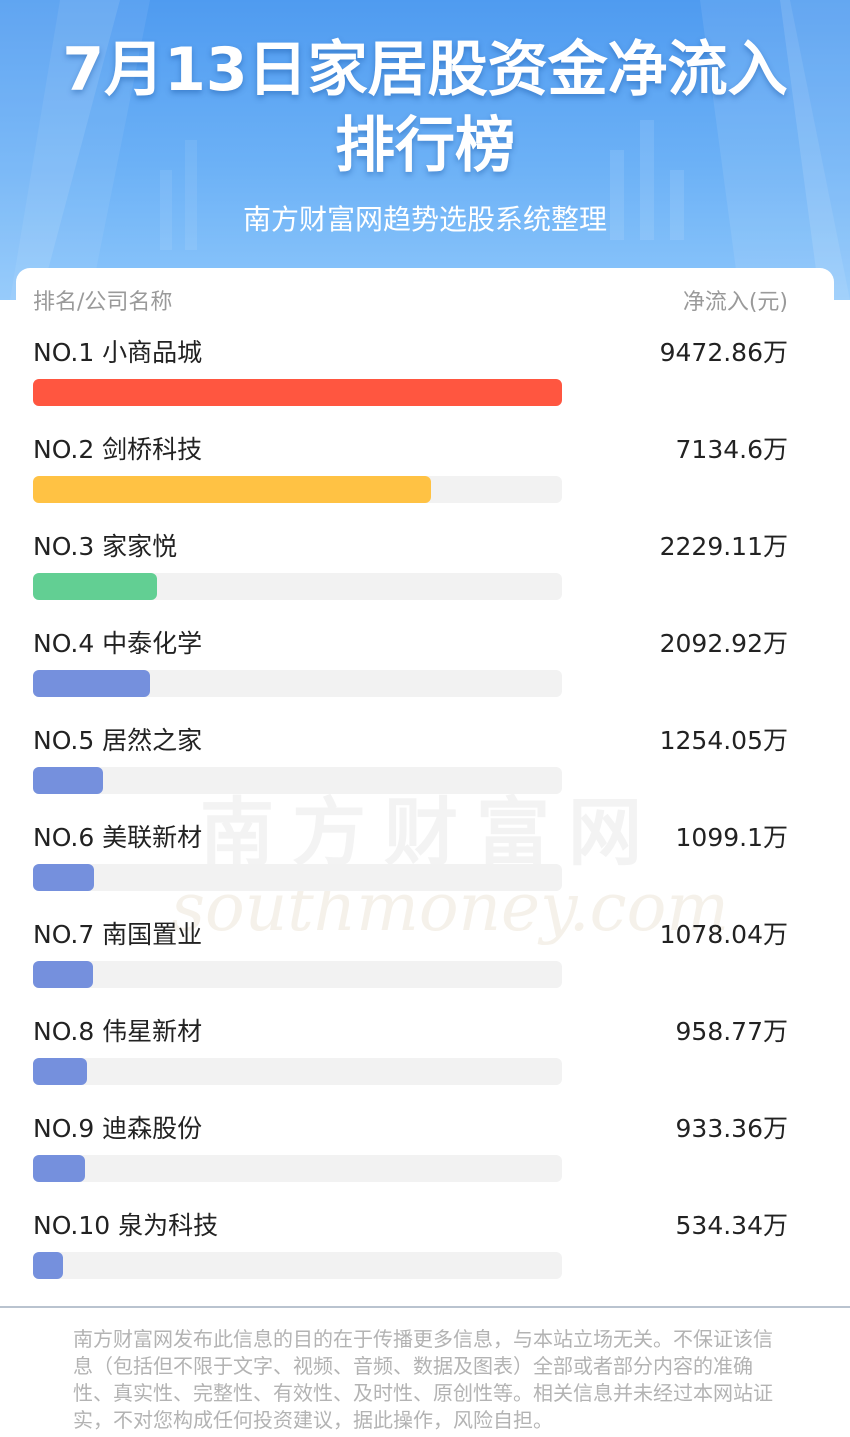  I want to click on bar-value-label: 7134.6万, so click(731, 449).